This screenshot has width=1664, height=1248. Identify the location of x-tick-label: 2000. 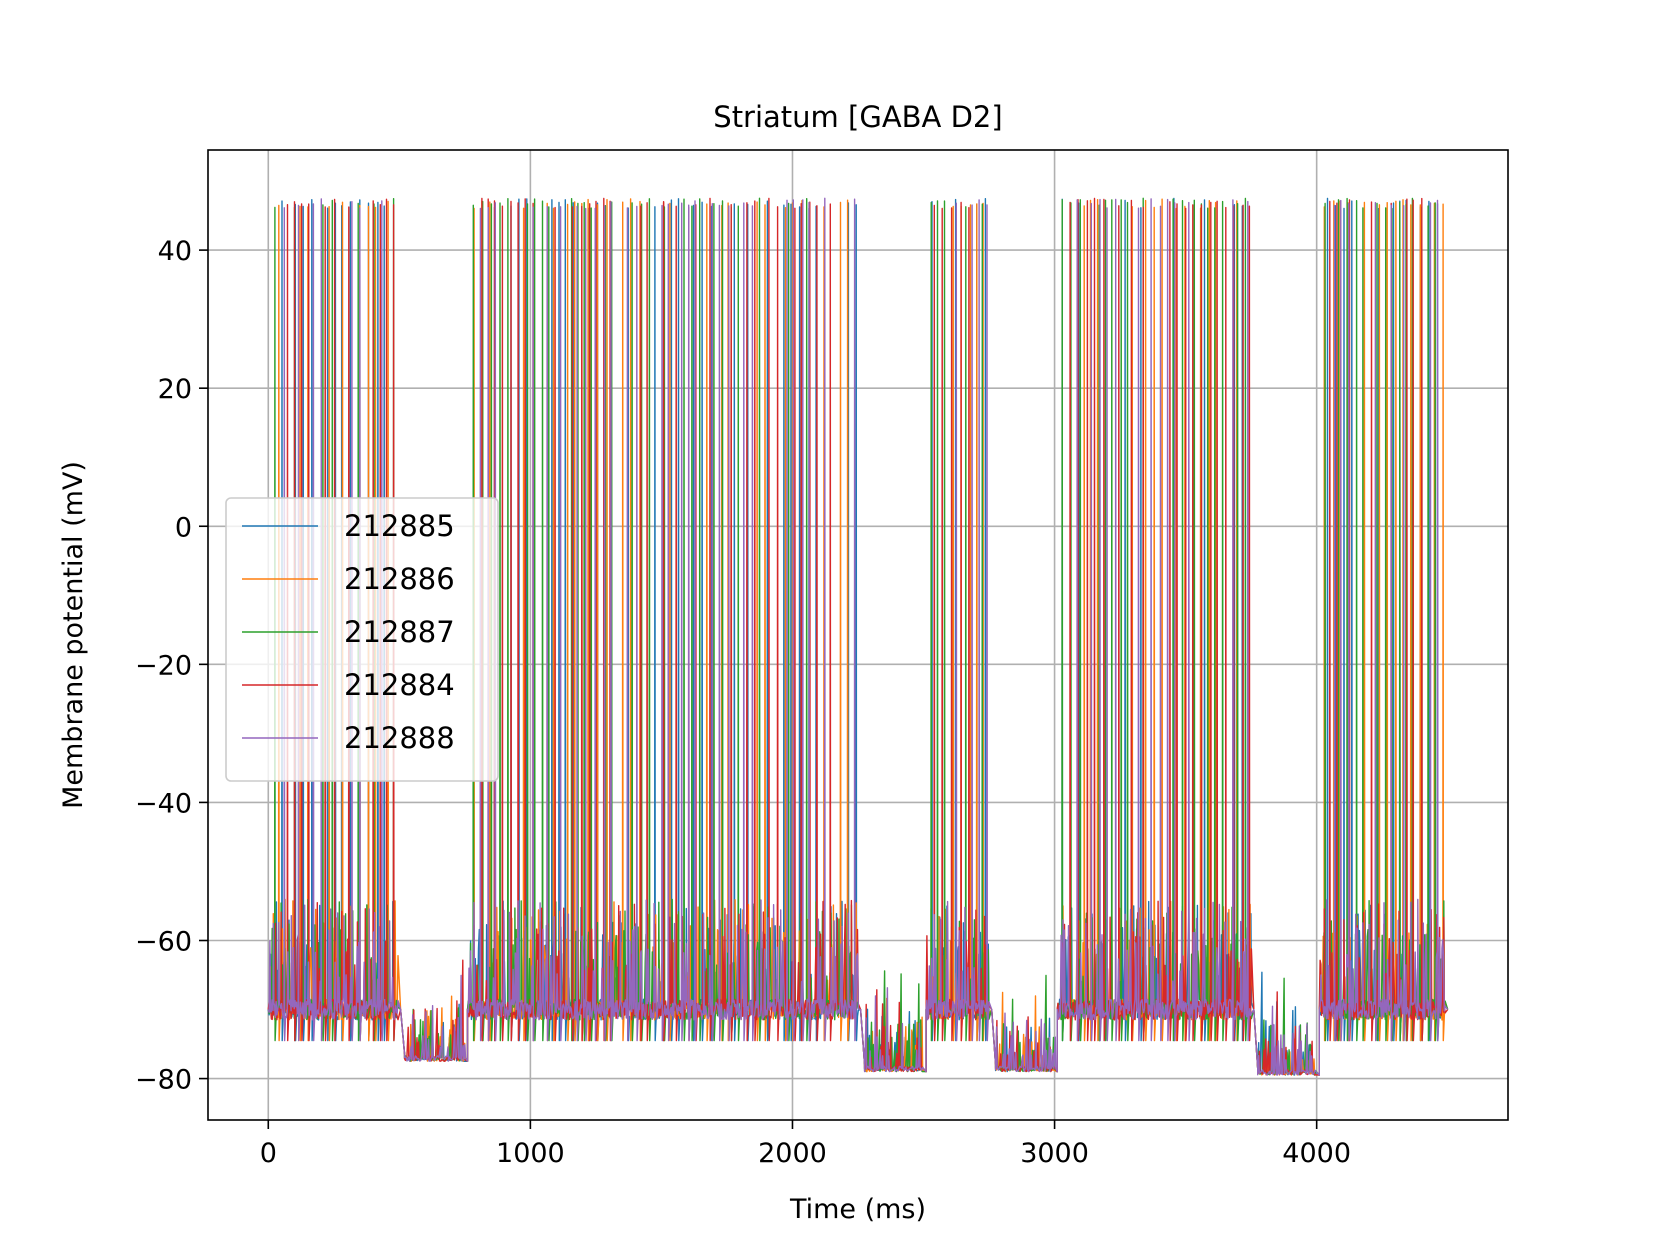
(792, 1153).